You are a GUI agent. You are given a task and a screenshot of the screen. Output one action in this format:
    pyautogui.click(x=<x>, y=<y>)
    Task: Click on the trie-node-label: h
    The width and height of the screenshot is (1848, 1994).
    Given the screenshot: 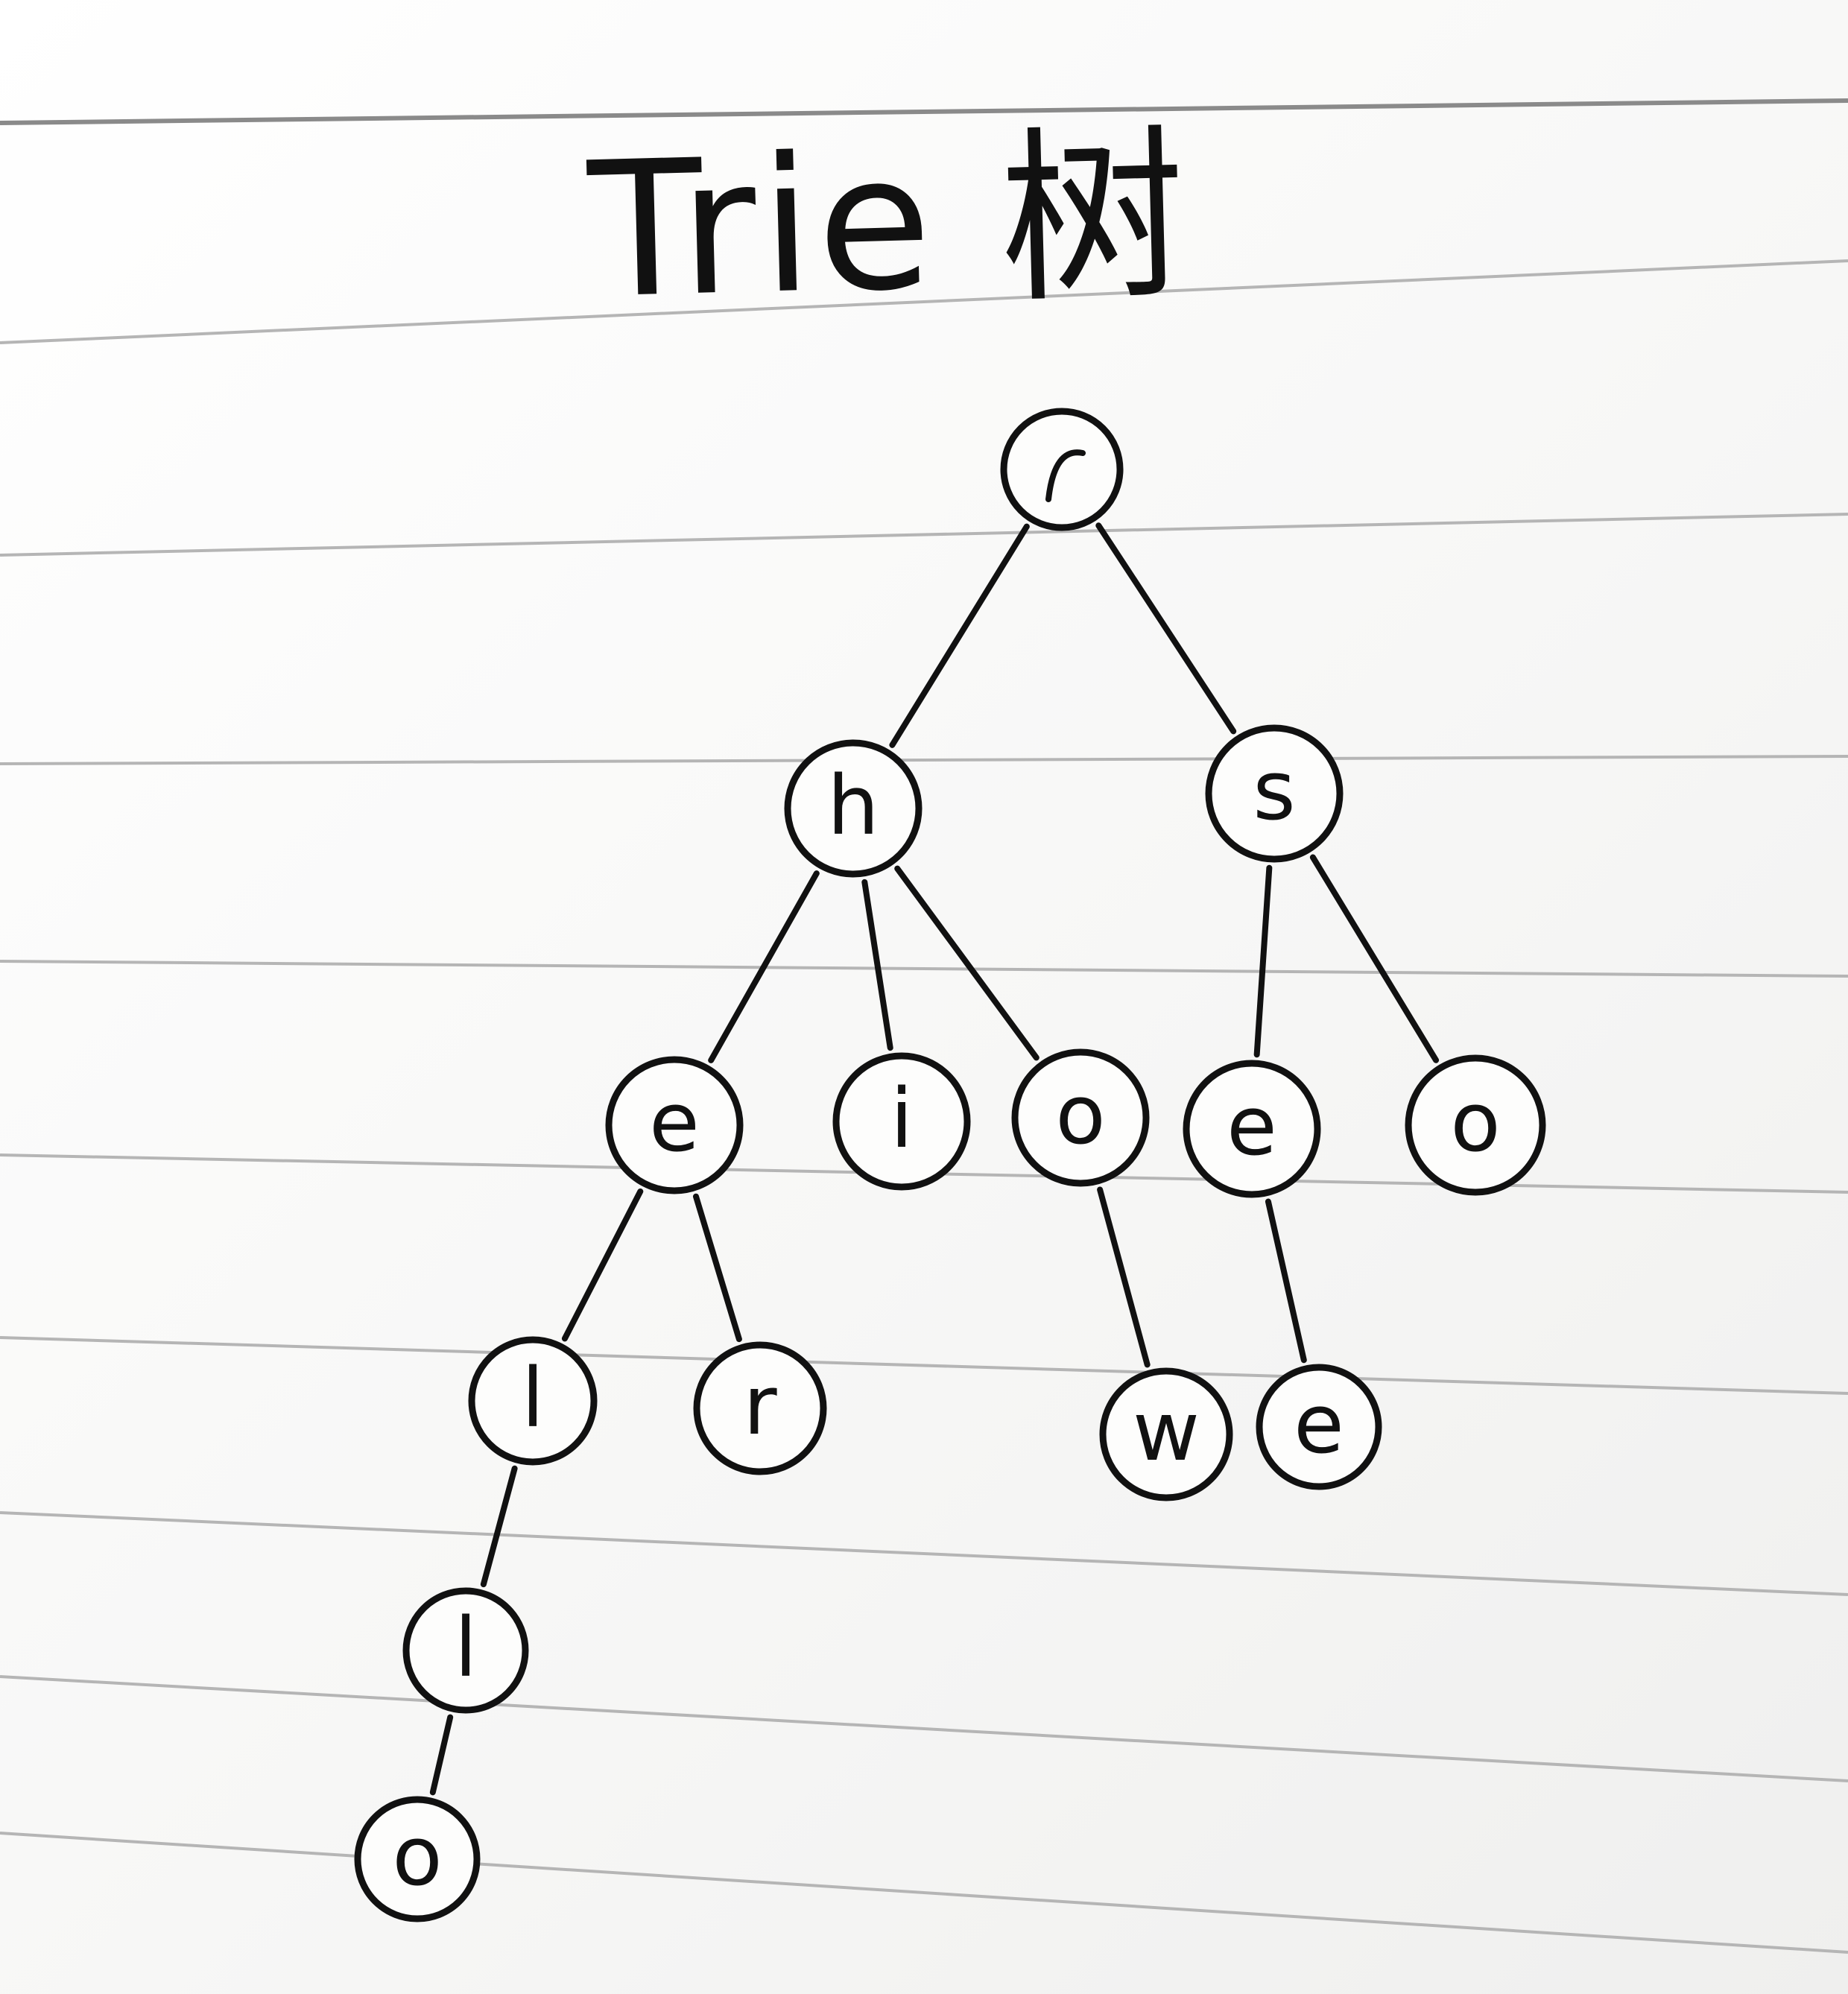 What is the action you would take?
    pyautogui.click(x=853, y=806)
    